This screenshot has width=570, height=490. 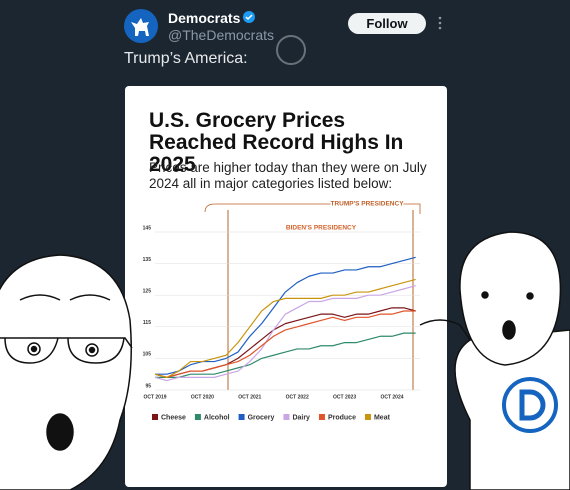 What do you see at coordinates (147, 355) in the screenshot?
I see `y-tick-label: 105` at bounding box center [147, 355].